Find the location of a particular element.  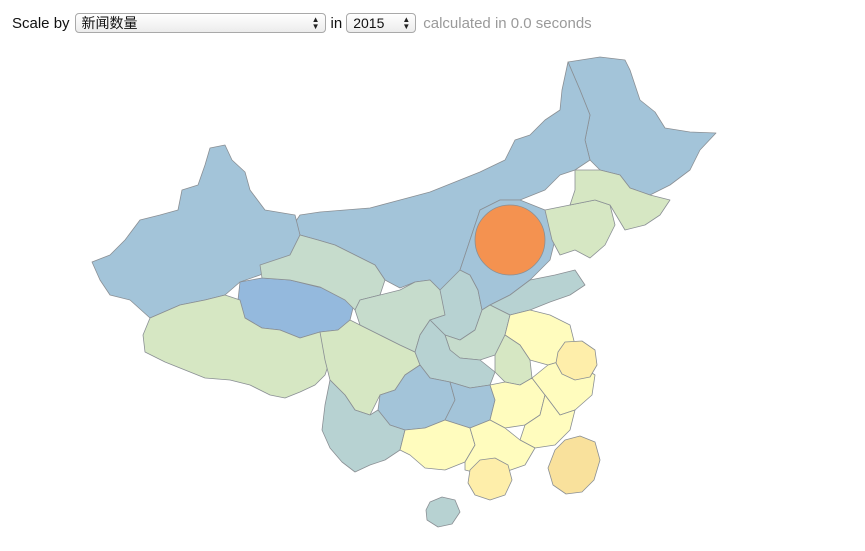

region-gansu is located at coordinates (322, 272).